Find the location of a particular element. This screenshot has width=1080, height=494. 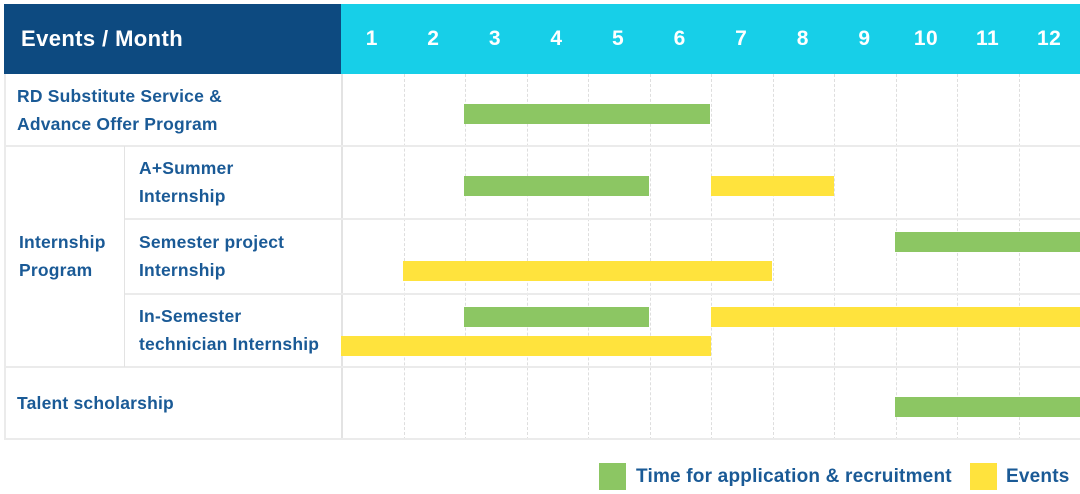

month-header-7: 7 is located at coordinates (741, 38).